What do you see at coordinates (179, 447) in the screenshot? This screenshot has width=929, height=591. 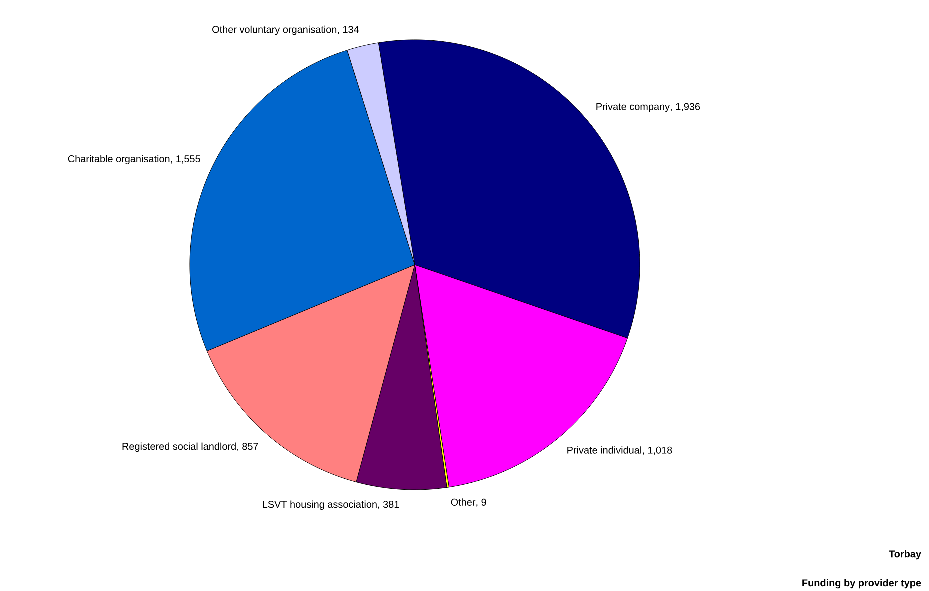 I see `slice-label: Registered social landlord` at bounding box center [179, 447].